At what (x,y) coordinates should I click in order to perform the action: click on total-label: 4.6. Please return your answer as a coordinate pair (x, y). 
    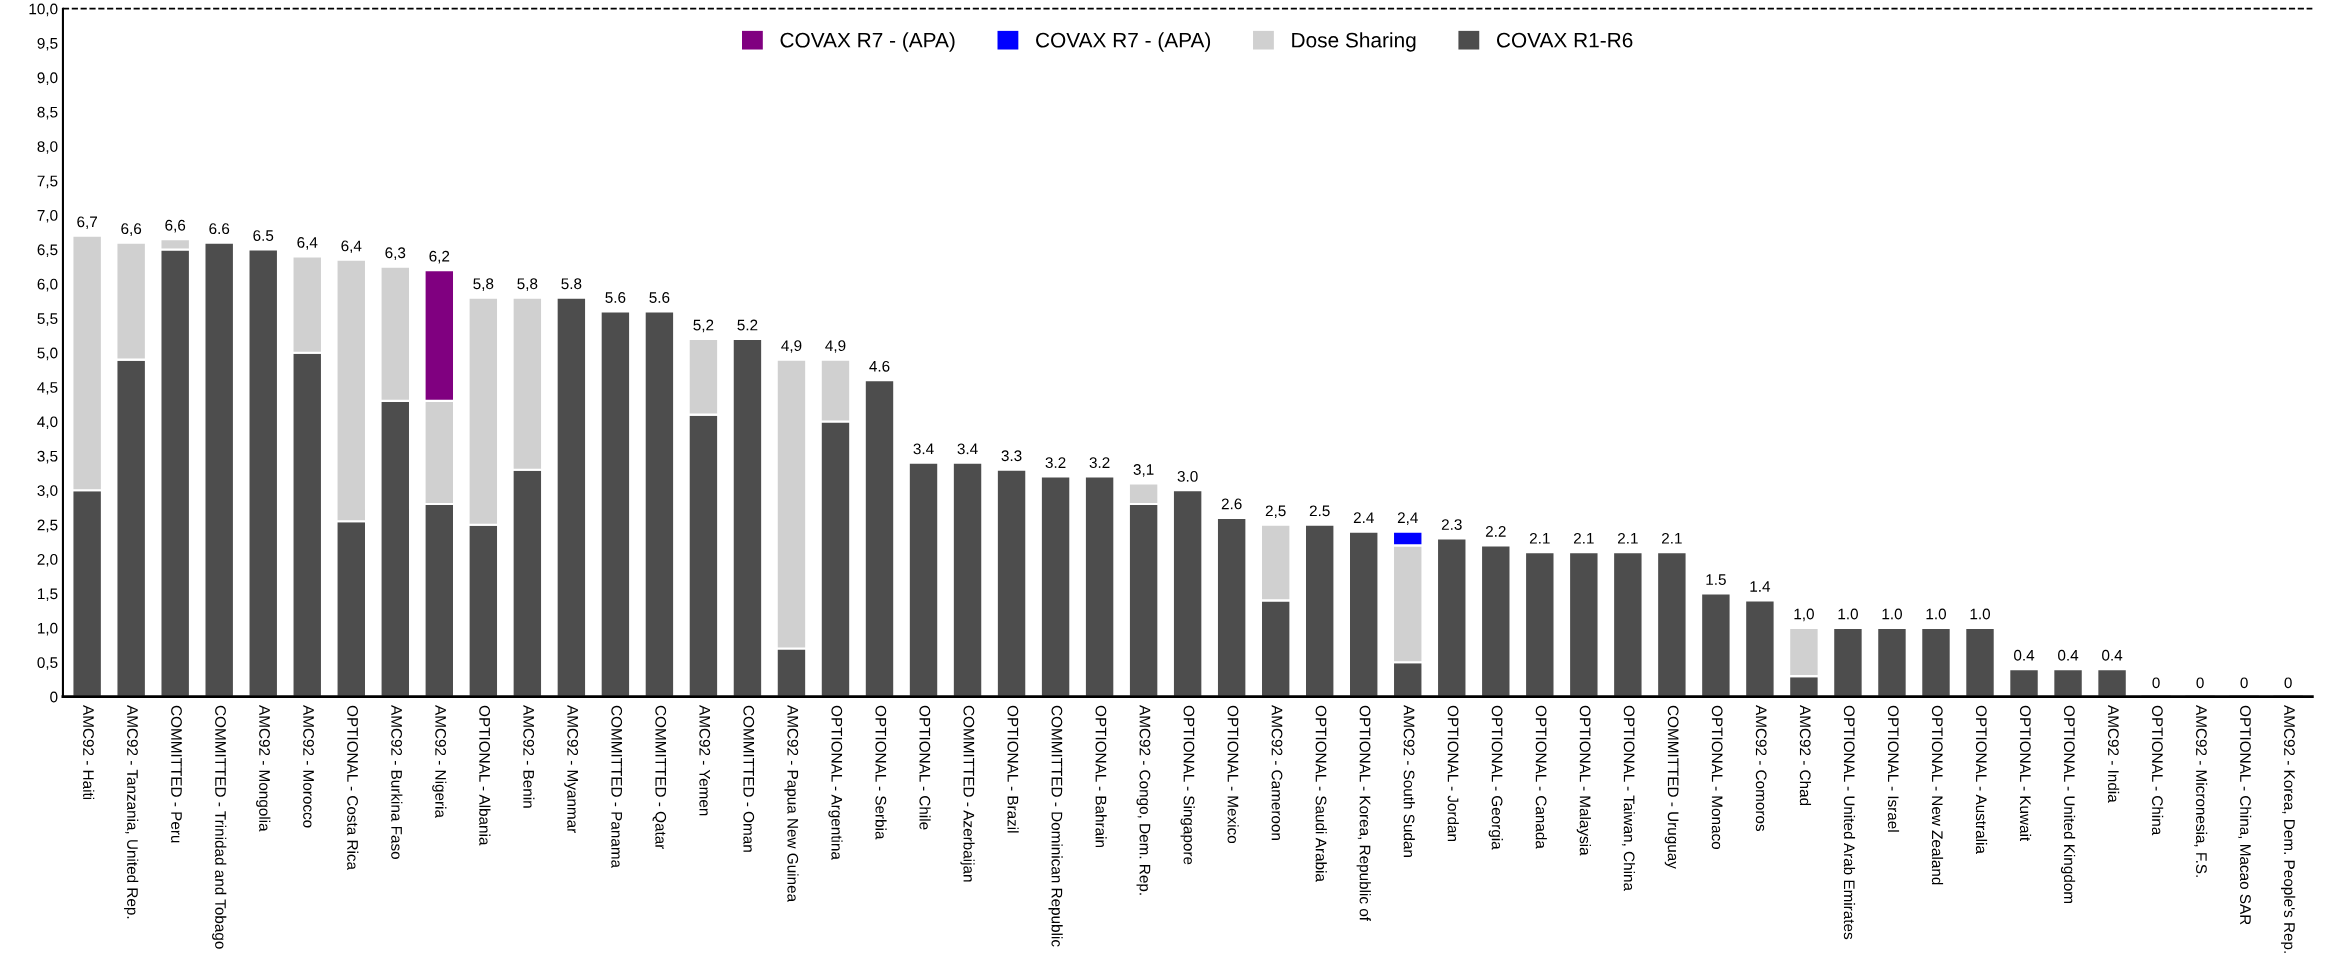
    Looking at the image, I should click on (879, 366).